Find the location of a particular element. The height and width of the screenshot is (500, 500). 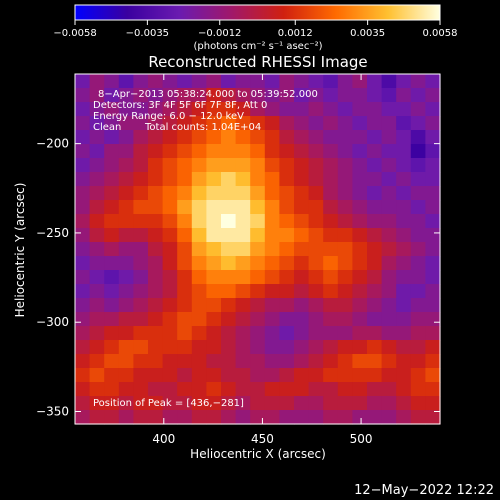

x-tick-label: 450 is located at coordinates (262, 439).